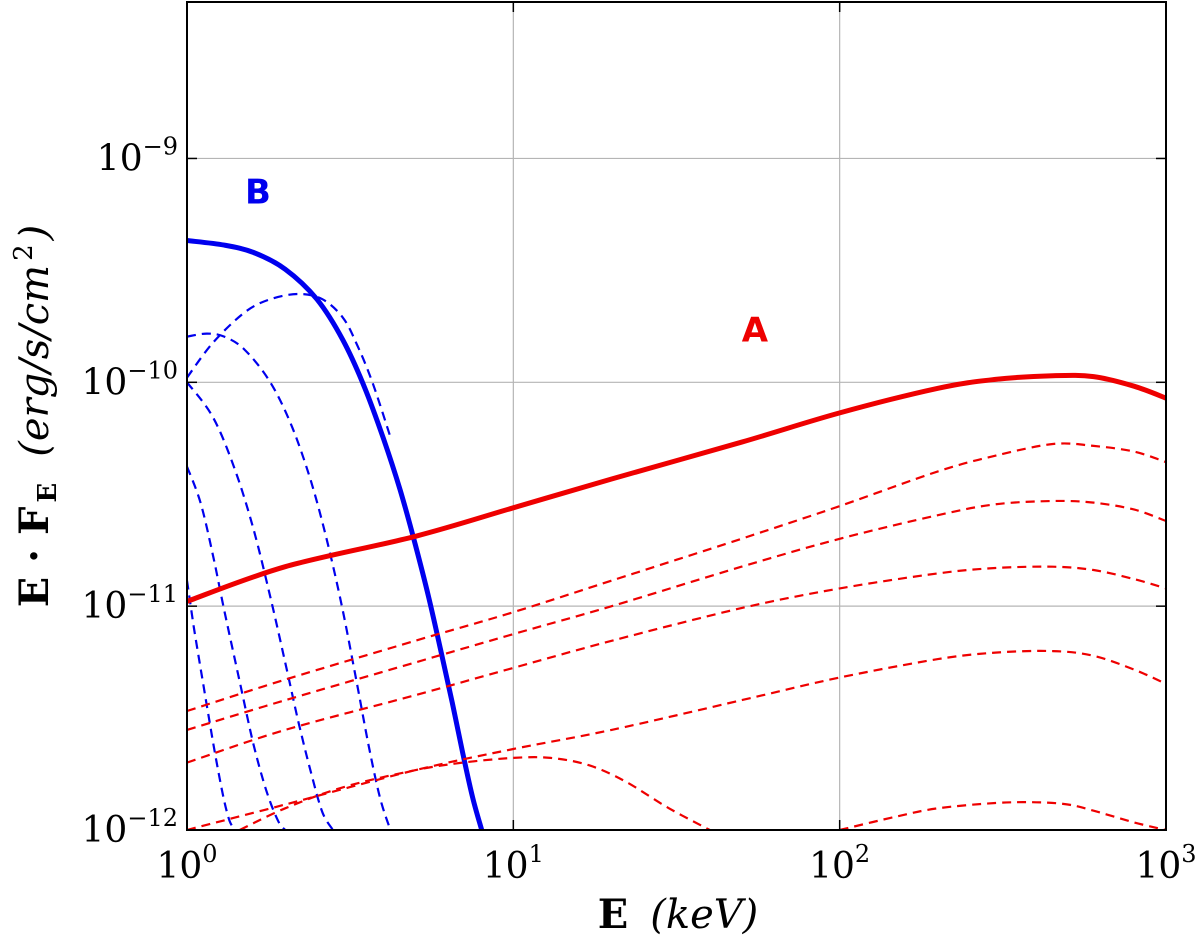 The image size is (1200, 949). I want to click on x-axis-title: E (keV), so click(678, 914).